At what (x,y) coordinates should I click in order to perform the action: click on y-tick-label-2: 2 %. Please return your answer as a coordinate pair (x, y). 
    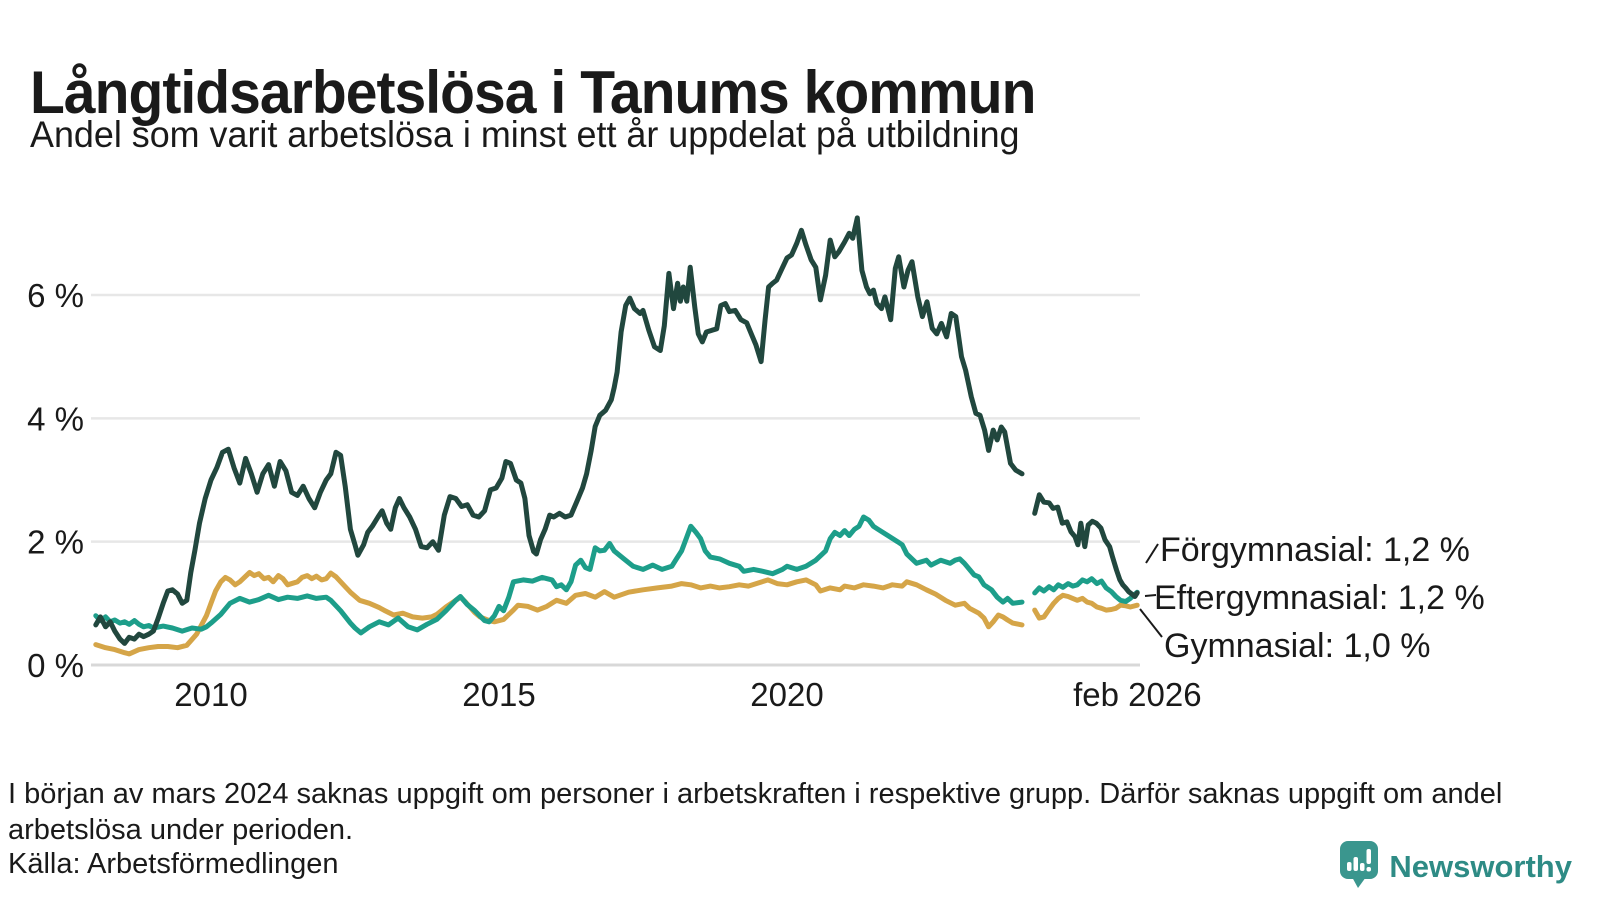
    Looking at the image, I should click on (55, 542).